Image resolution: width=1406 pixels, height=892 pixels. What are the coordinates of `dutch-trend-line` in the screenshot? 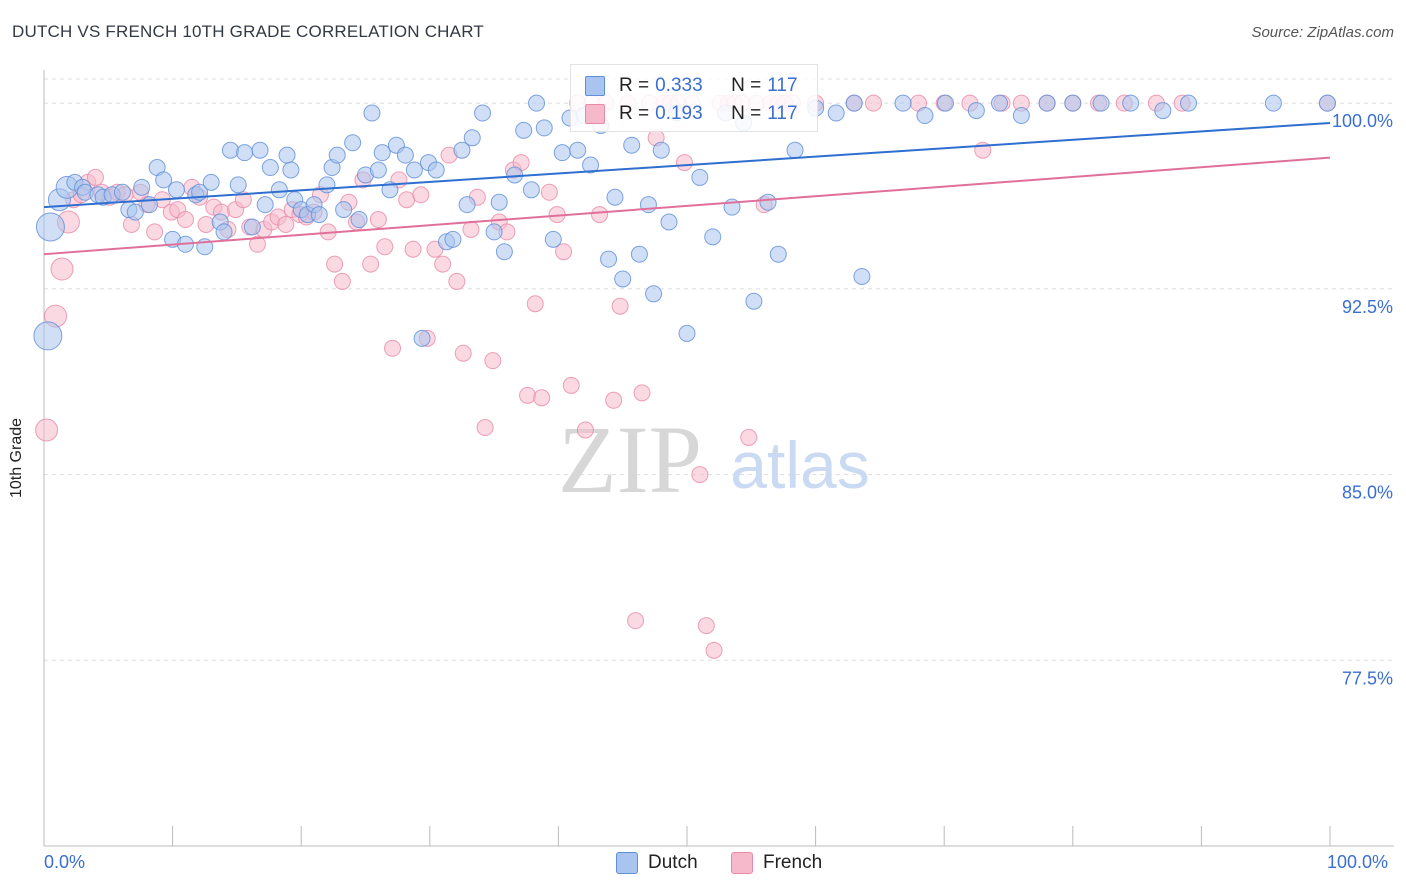 It's located at (687, 165).